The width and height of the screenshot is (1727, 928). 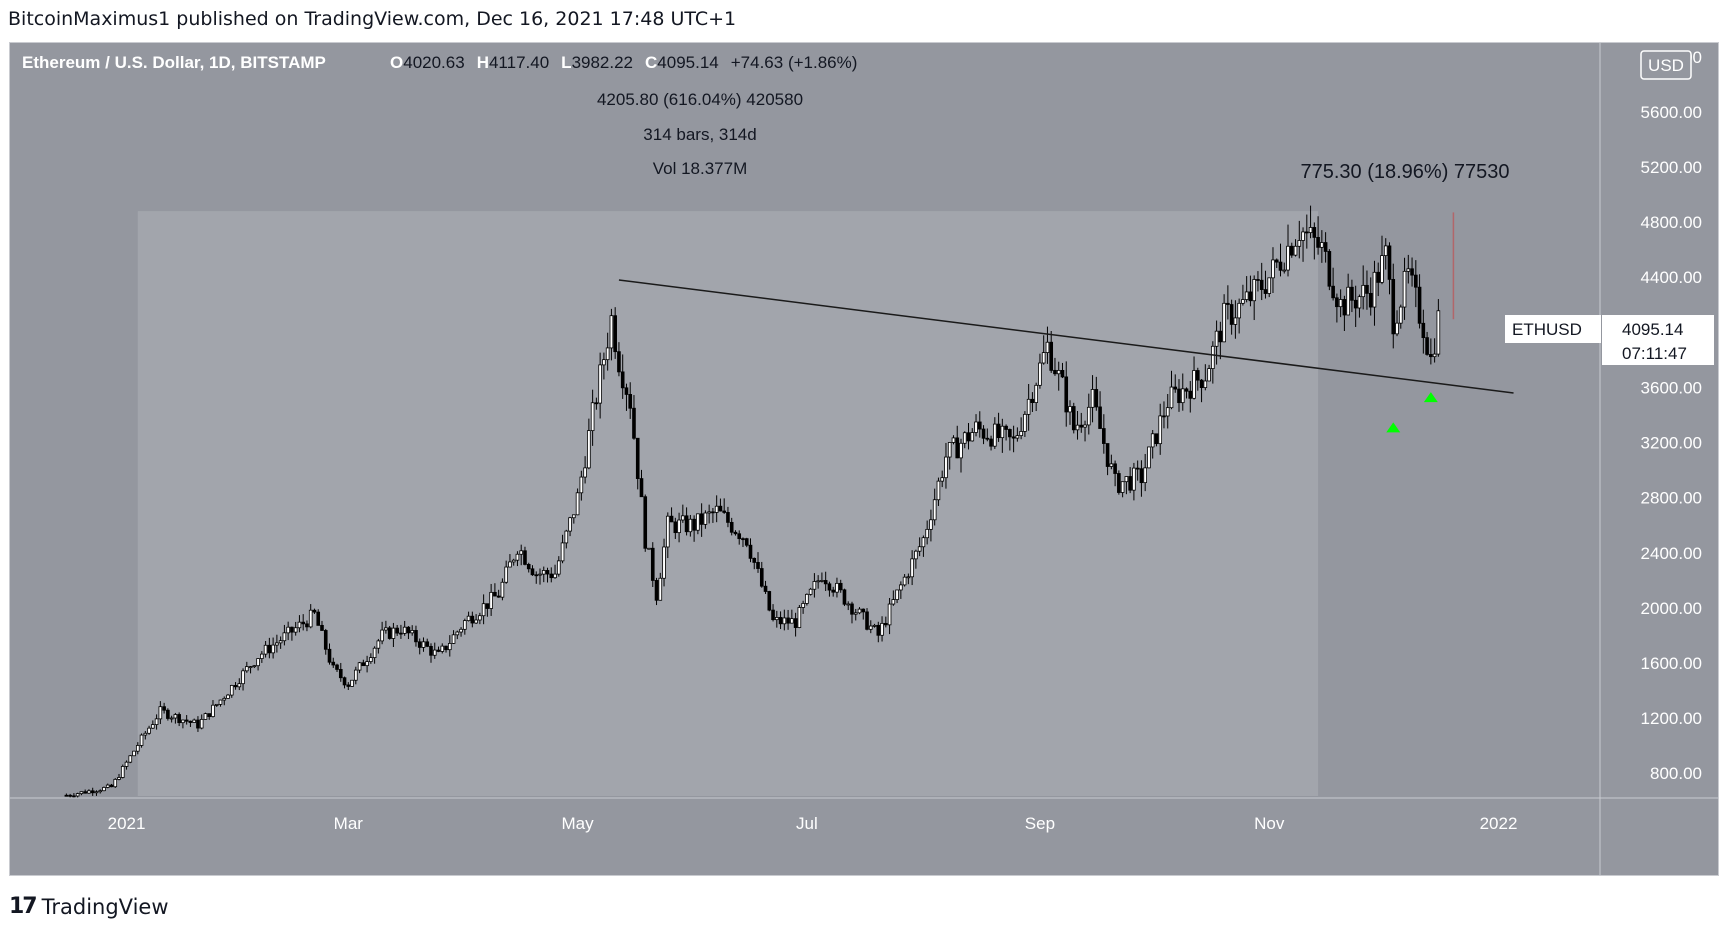 What do you see at coordinates (1040, 823) in the screenshot?
I see `x-tick-label: Sep` at bounding box center [1040, 823].